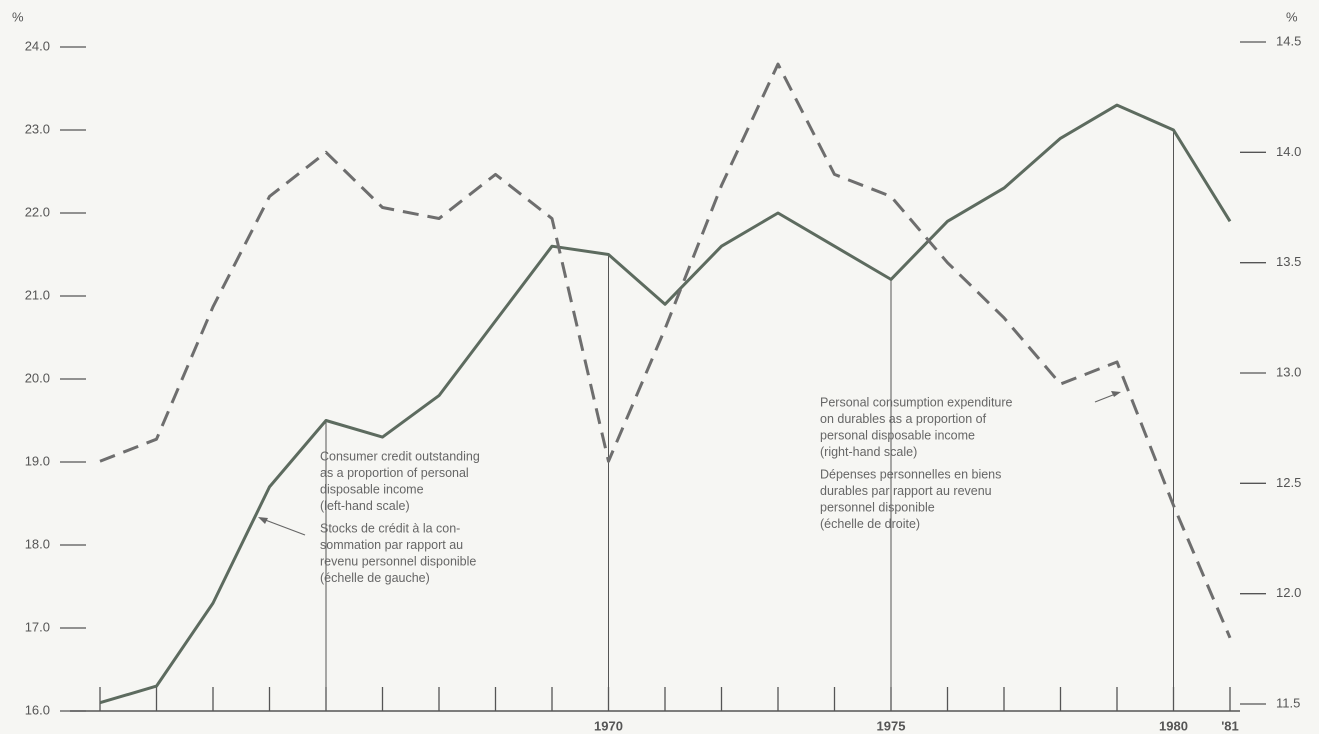  Describe the element at coordinates (390, 528) in the screenshot. I see `annotation: Stocks de crédit à la con-` at that location.